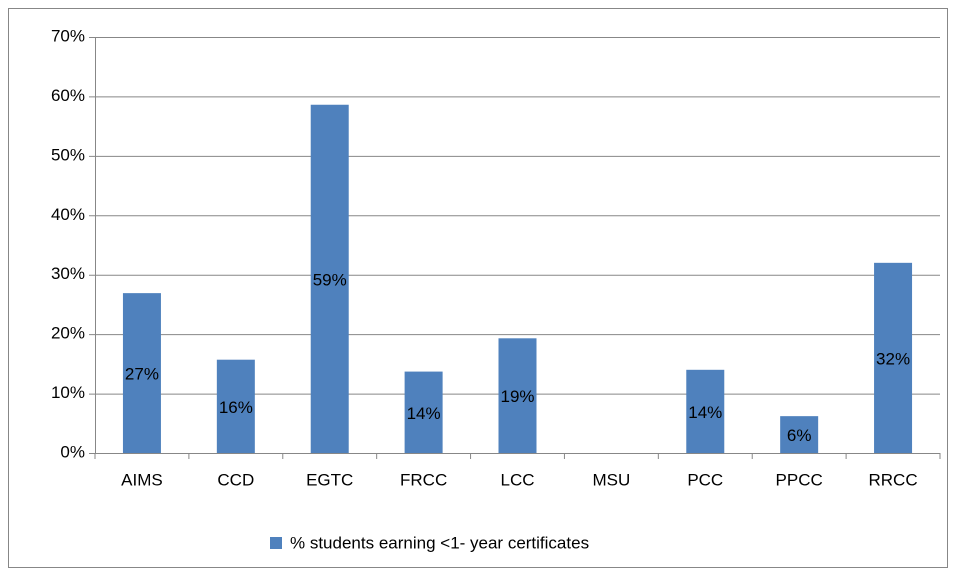 The image size is (956, 577). What do you see at coordinates (68, 95) in the screenshot?
I see `y-tick-label: 60%` at bounding box center [68, 95].